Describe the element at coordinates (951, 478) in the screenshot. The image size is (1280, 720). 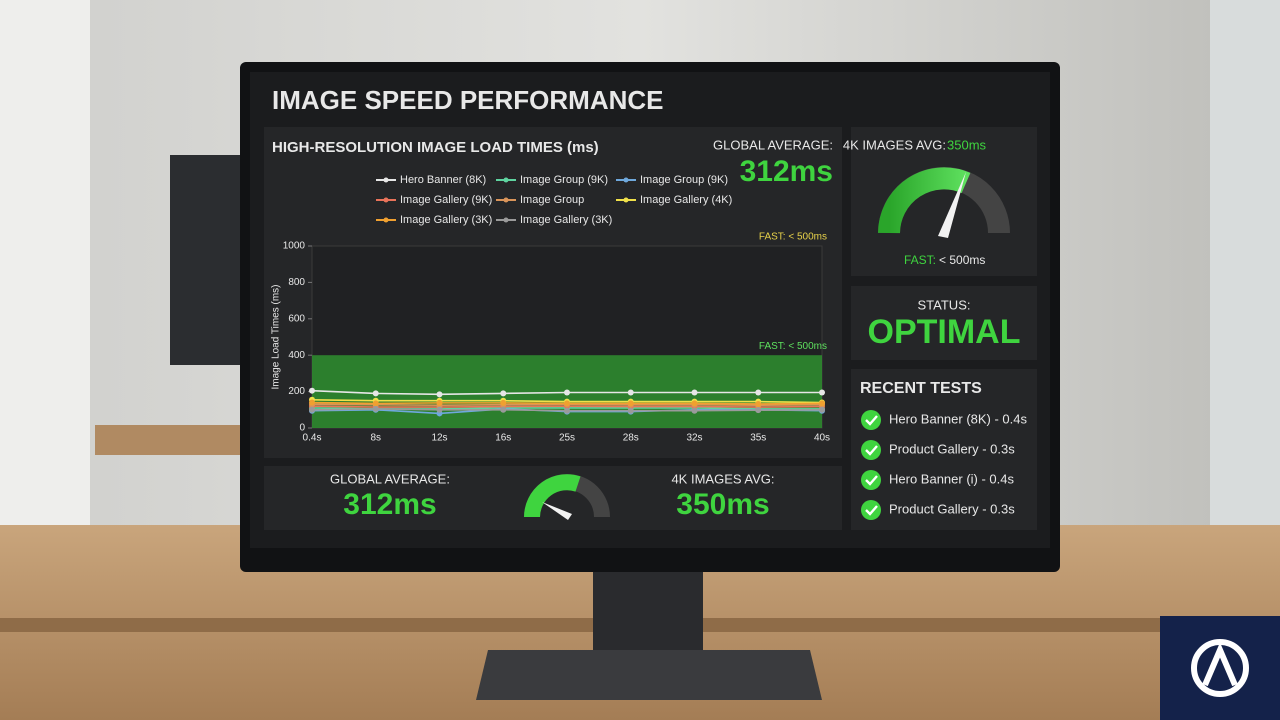
I see `test-item: Hero Banner (i) - 0.4s` at that location.